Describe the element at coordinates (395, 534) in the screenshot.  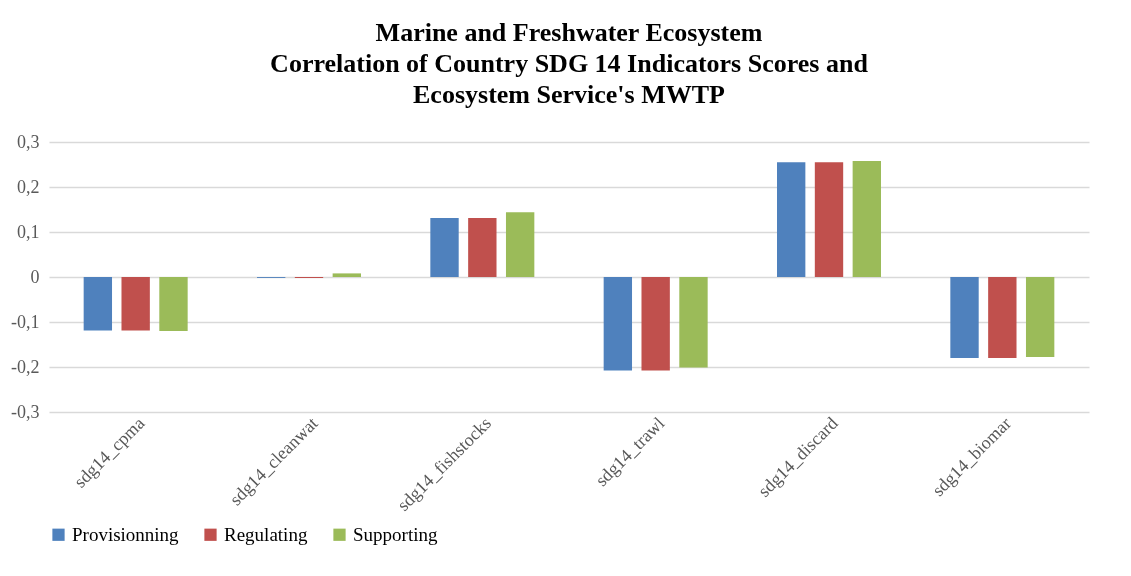
I see `legend-label: Supporting` at that location.